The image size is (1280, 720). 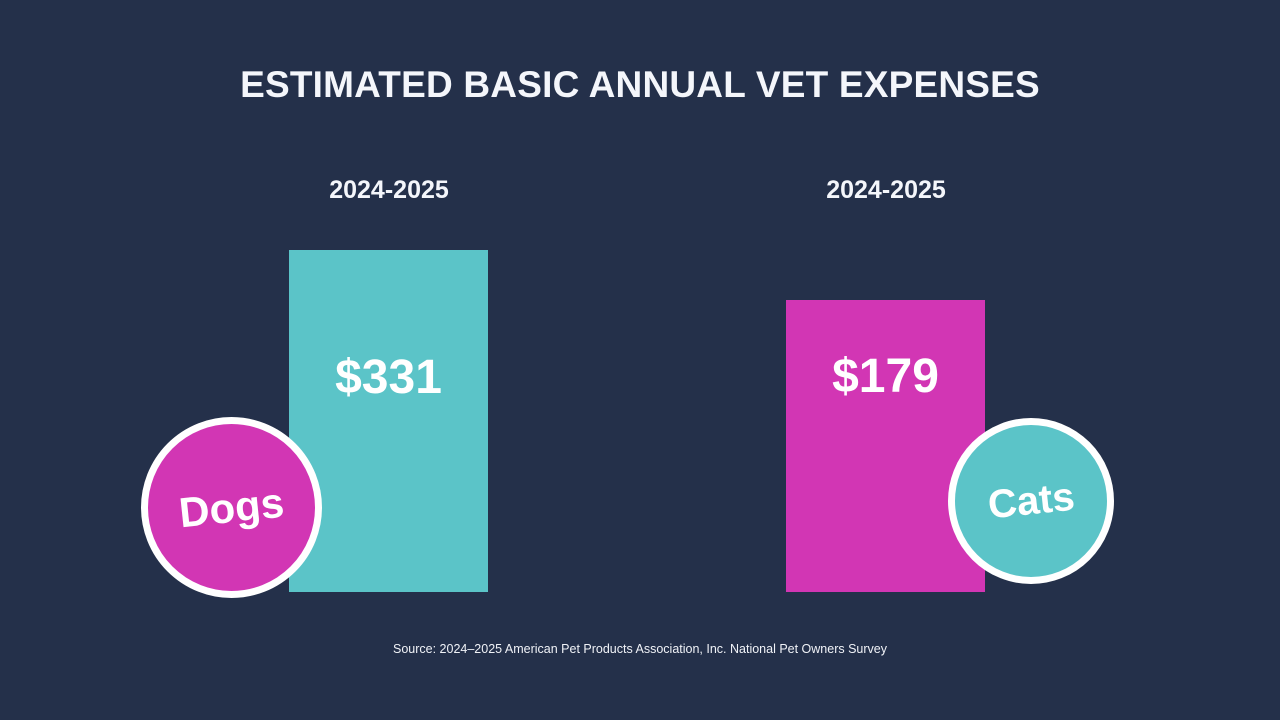 I want to click on bar-value-dogs: $331, so click(x=388, y=378).